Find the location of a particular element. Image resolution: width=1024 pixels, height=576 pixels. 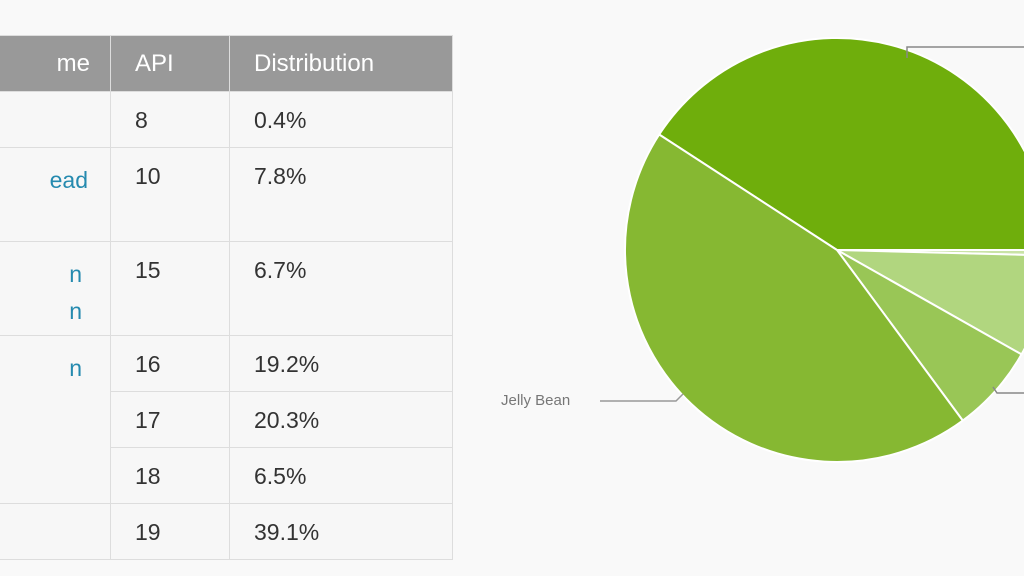

distribution-cell: 7.8% is located at coordinates (341, 194).